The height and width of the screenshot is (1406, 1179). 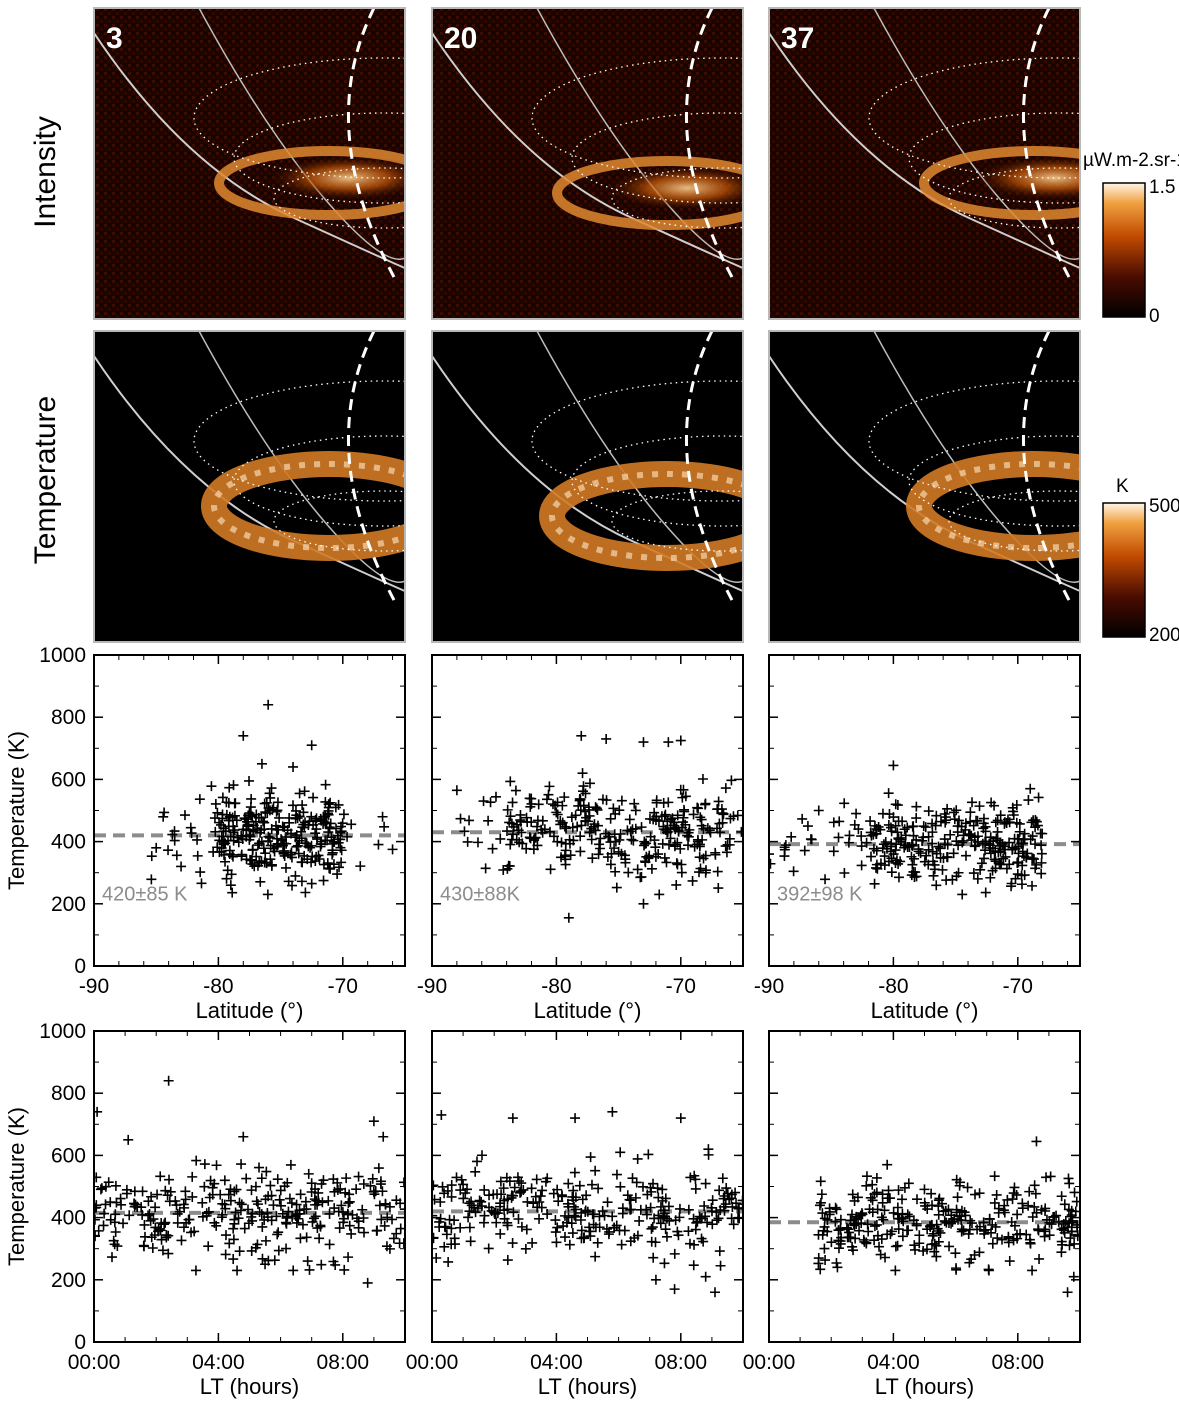 What do you see at coordinates (912, 1214) in the screenshot?
I see `lt-scatter-panel-37: 00:00 04:00 08:00 LT (hours)` at bounding box center [912, 1214].